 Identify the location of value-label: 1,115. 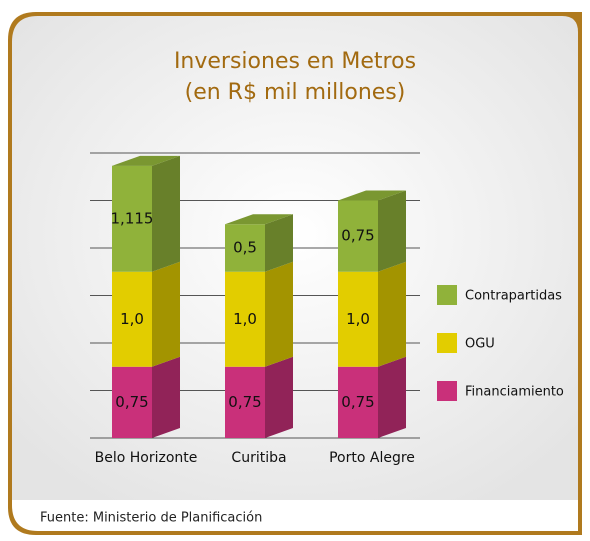
(132, 218).